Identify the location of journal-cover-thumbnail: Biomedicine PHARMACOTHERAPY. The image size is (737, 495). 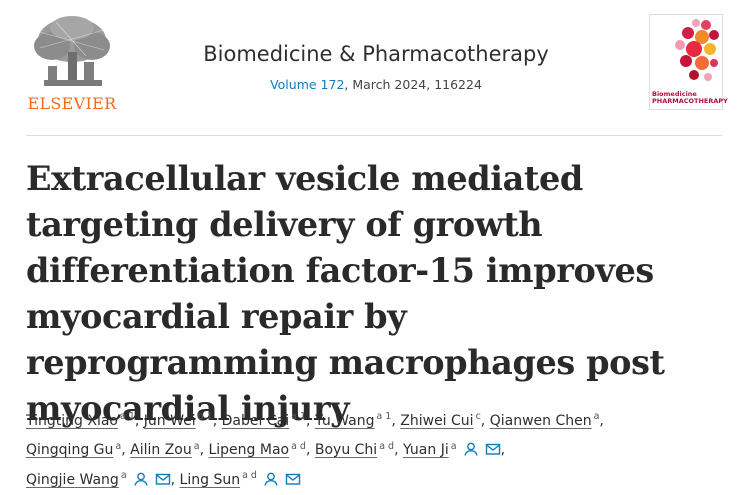
(688, 62).